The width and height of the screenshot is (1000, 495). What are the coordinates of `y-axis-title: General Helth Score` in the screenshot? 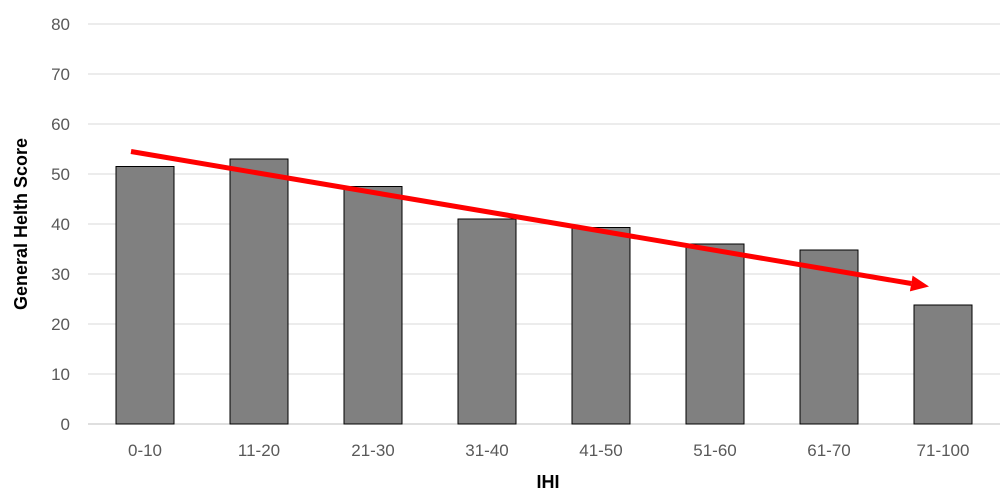 It's located at (21, 224).